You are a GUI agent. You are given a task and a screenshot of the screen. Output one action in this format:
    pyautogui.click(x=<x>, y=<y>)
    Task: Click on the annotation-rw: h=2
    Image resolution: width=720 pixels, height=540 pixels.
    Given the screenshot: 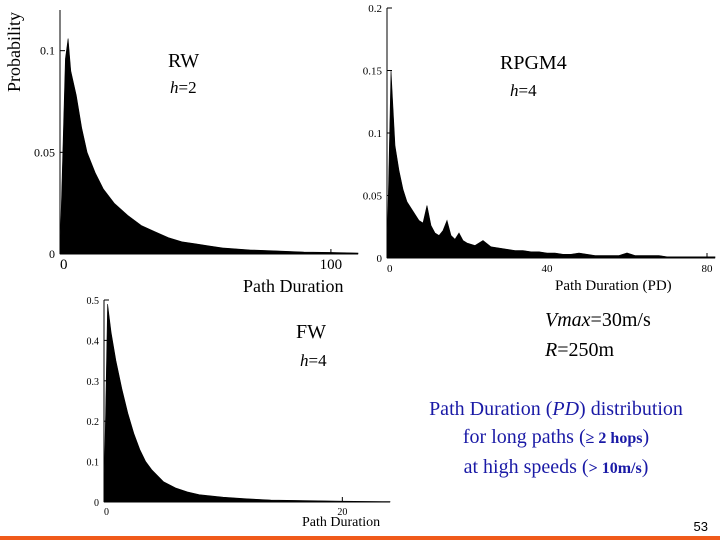 What is the action you would take?
    pyautogui.click(x=183, y=87)
    